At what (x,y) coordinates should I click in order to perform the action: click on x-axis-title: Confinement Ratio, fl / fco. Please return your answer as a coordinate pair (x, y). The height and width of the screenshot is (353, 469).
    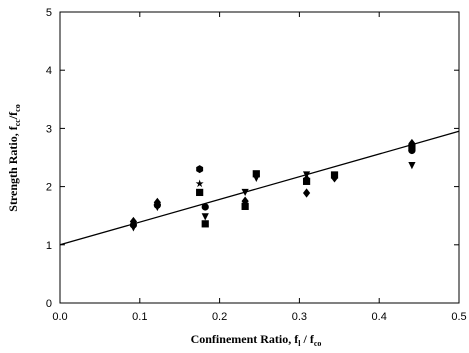
    Looking at the image, I should click on (256, 340).